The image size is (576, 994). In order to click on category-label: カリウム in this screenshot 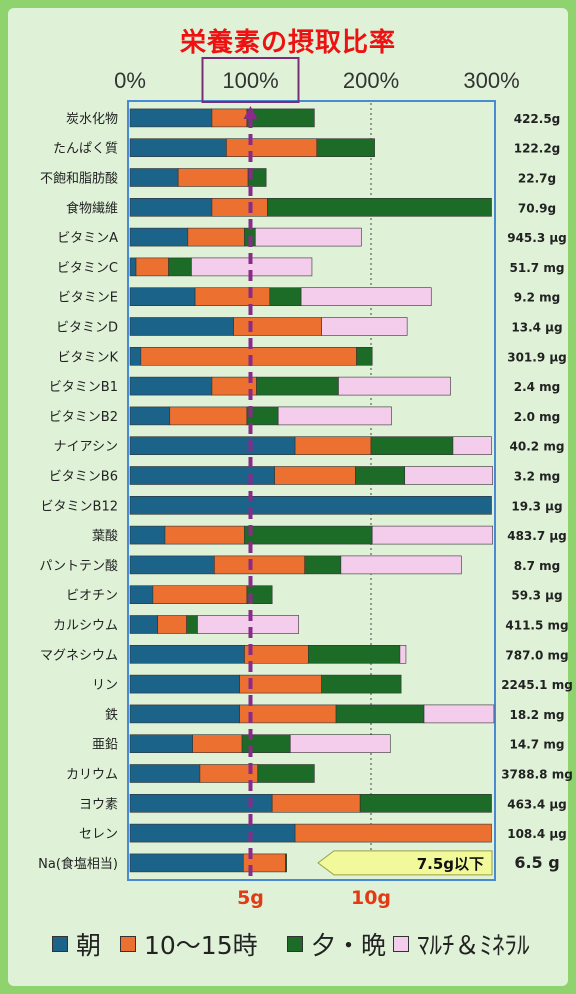, I will do `click(92, 775)`.